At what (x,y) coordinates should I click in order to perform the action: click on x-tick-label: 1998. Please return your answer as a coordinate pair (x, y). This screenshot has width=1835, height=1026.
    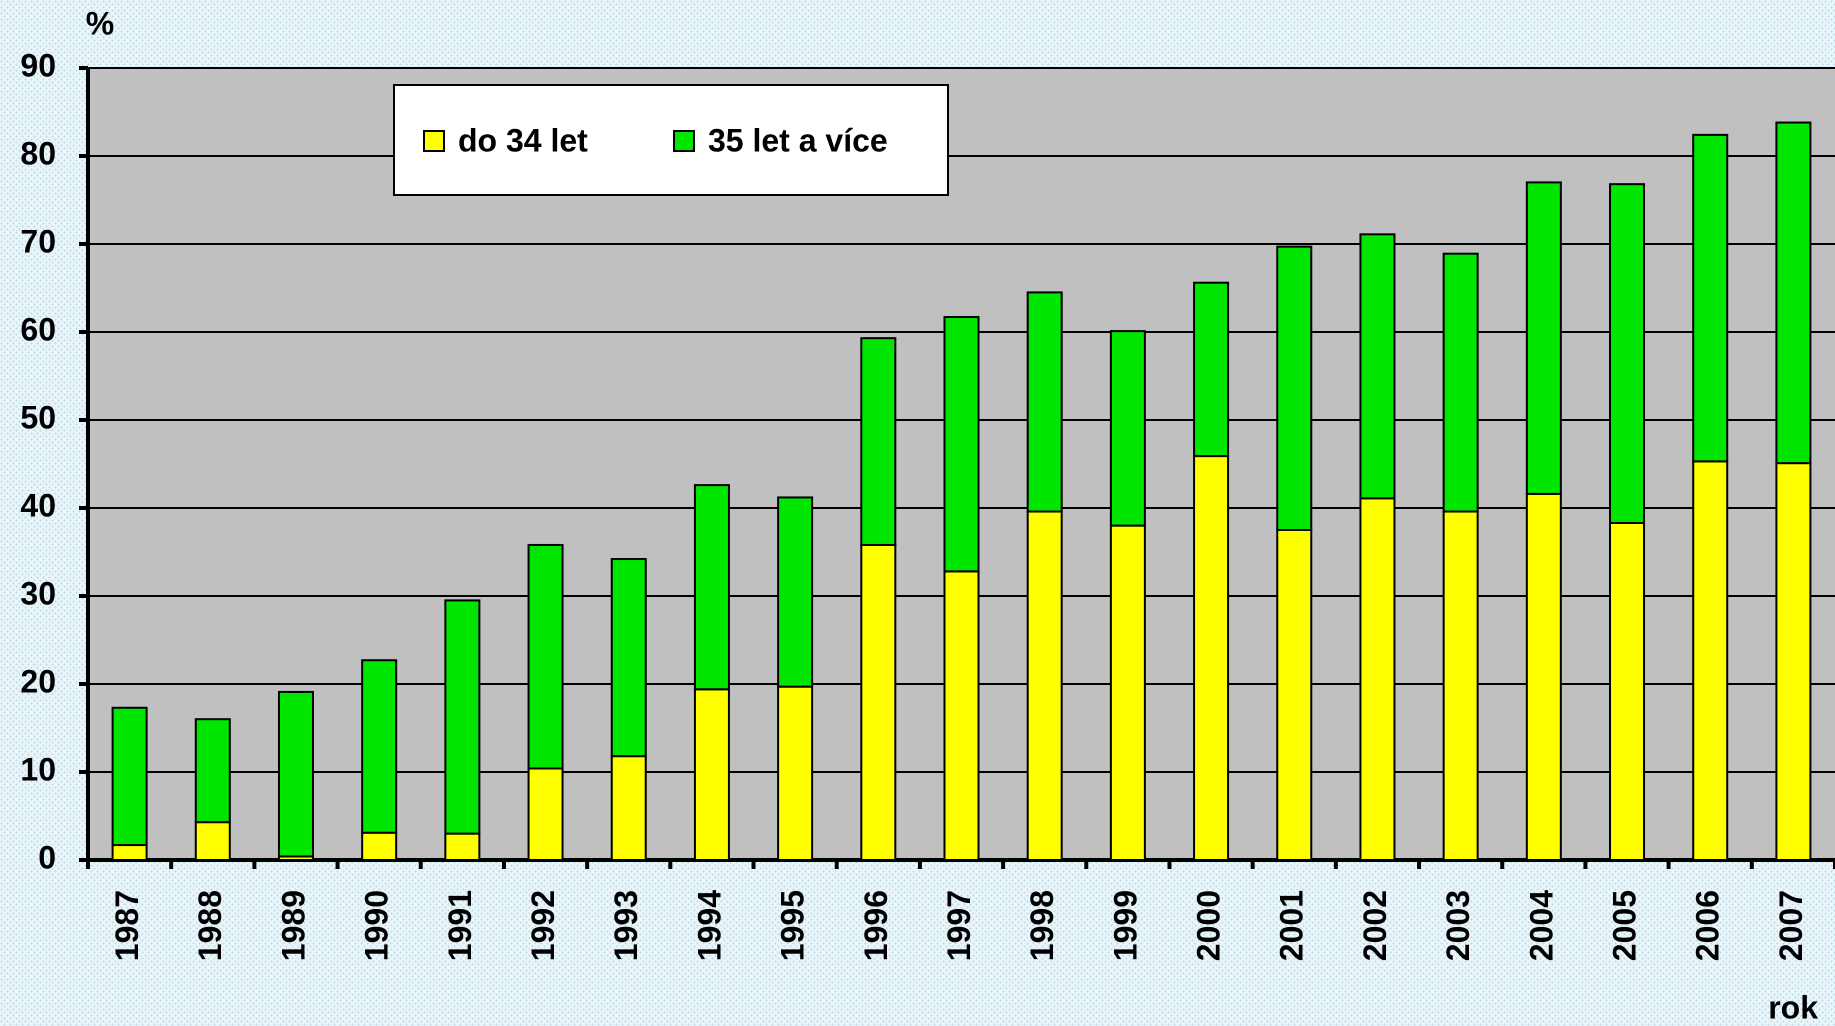
    Looking at the image, I should click on (1042, 925).